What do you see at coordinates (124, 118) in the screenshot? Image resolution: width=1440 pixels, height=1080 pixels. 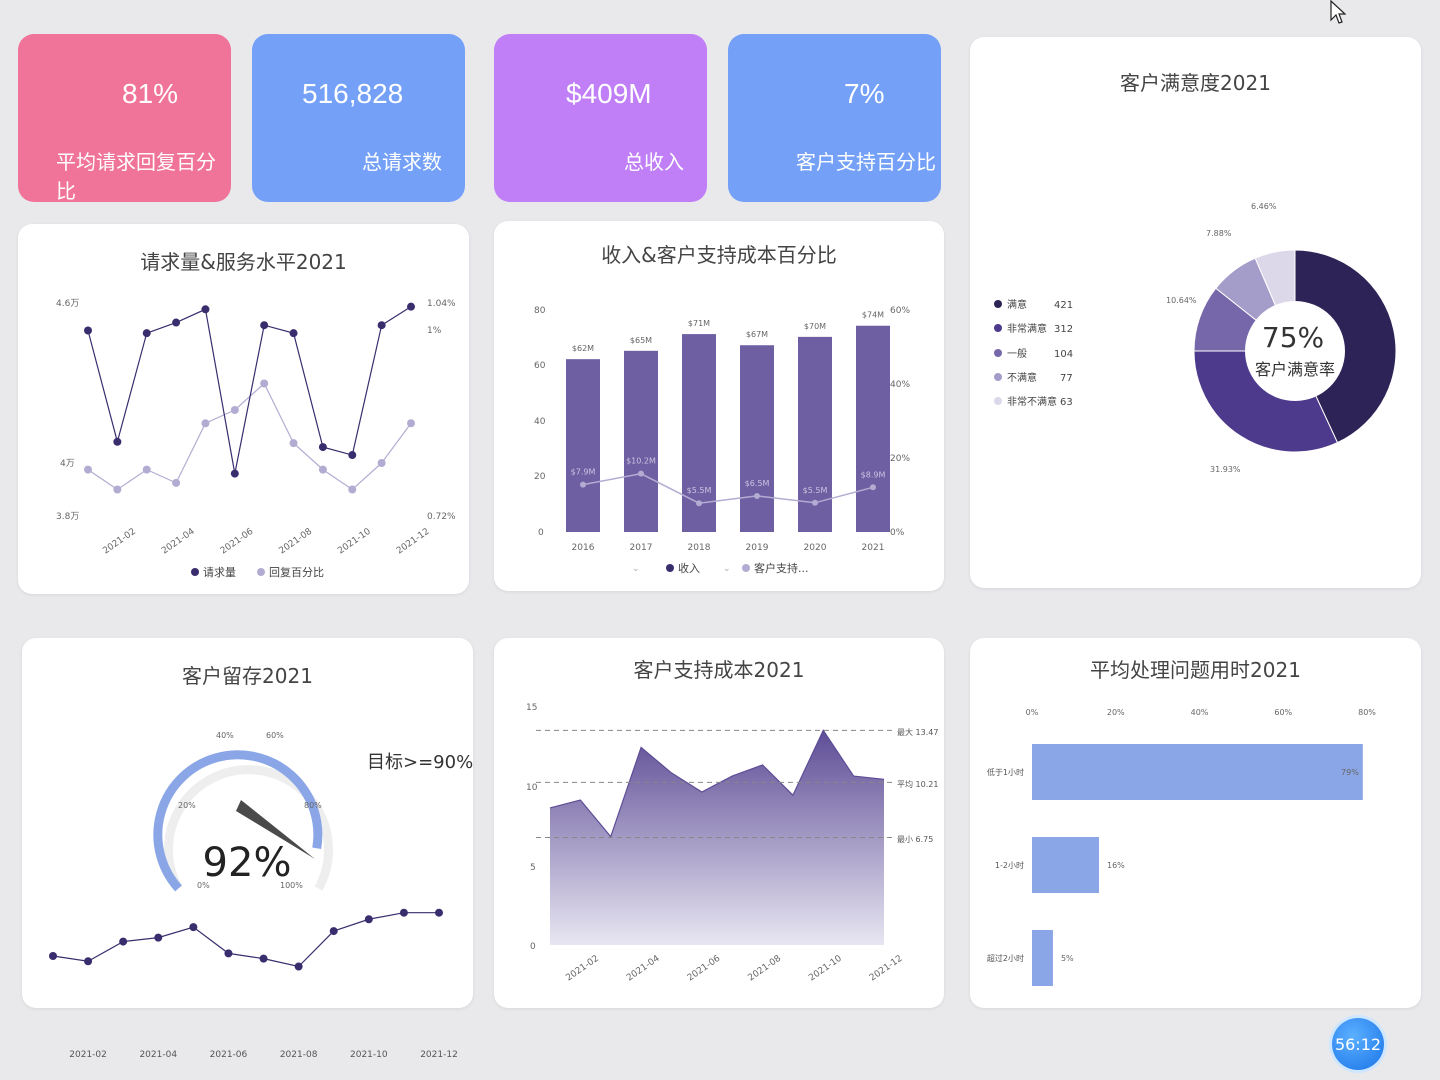 I see `kpi-card-reply-rate: 81% 平均请求回复百分比` at bounding box center [124, 118].